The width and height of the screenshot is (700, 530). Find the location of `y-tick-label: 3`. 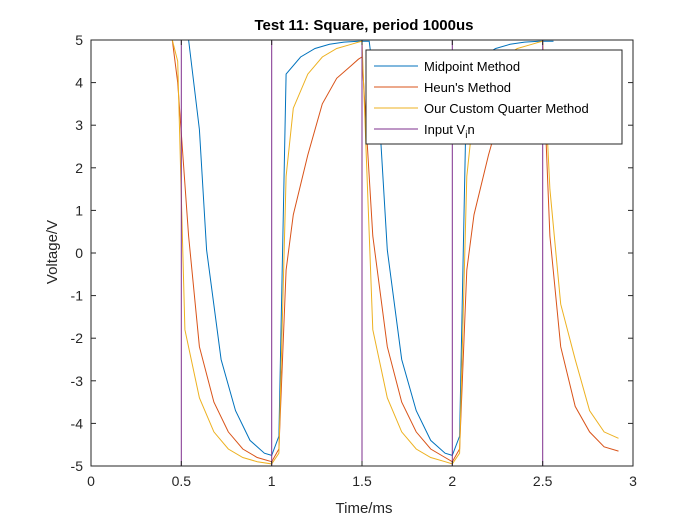

y-tick-label: 3 is located at coordinates (79, 125).